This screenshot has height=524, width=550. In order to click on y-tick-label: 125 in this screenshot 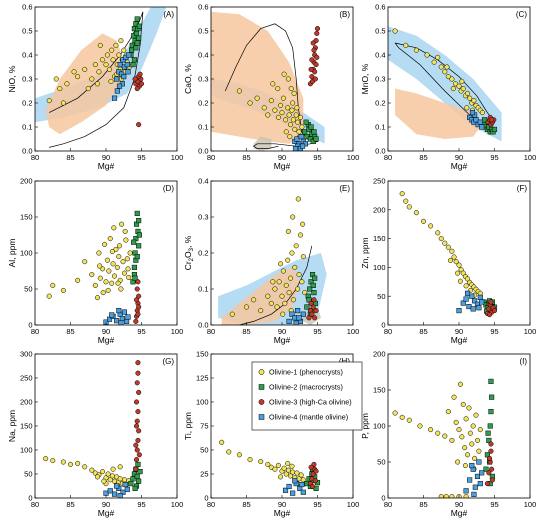, I will do `click(202, 378)`.